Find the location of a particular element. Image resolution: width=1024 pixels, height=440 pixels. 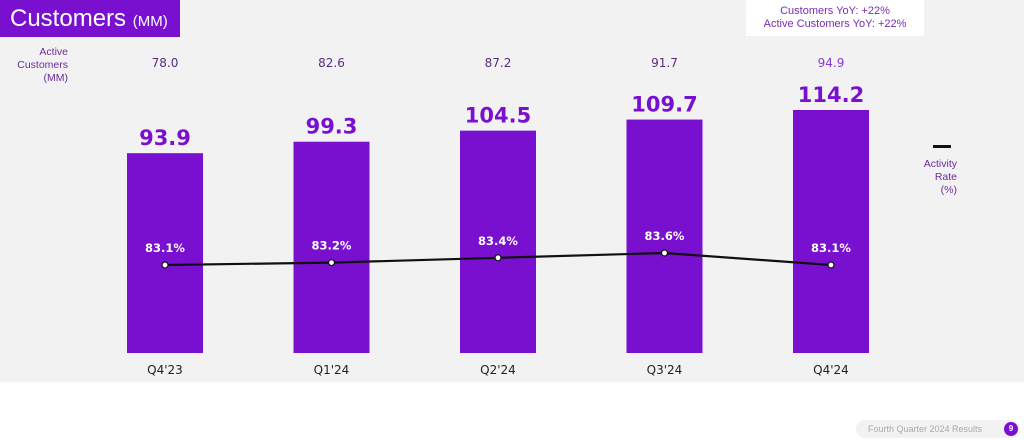

active-customers-value: 91.7 is located at coordinates (664, 63).